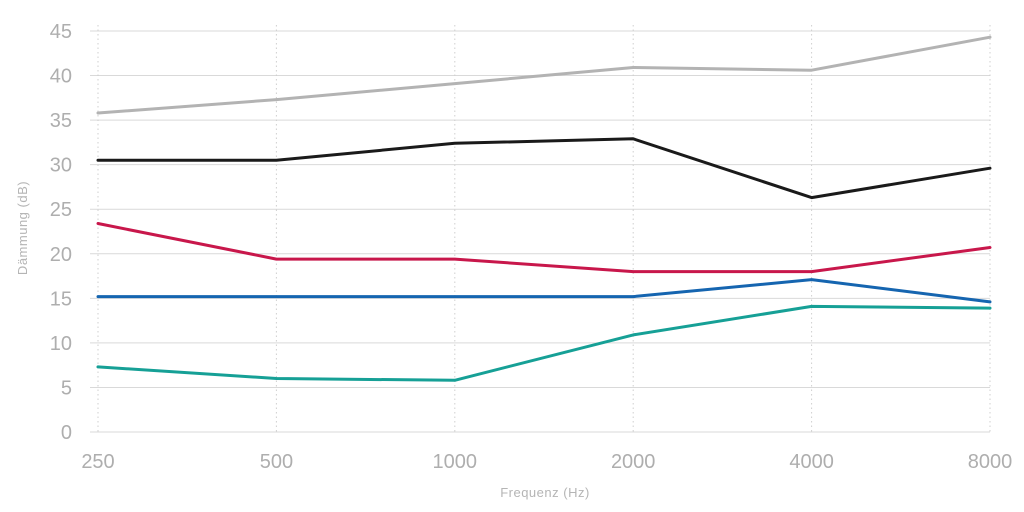 The image size is (1024, 512). I want to click on y-tick-label: 35, so click(61, 121).